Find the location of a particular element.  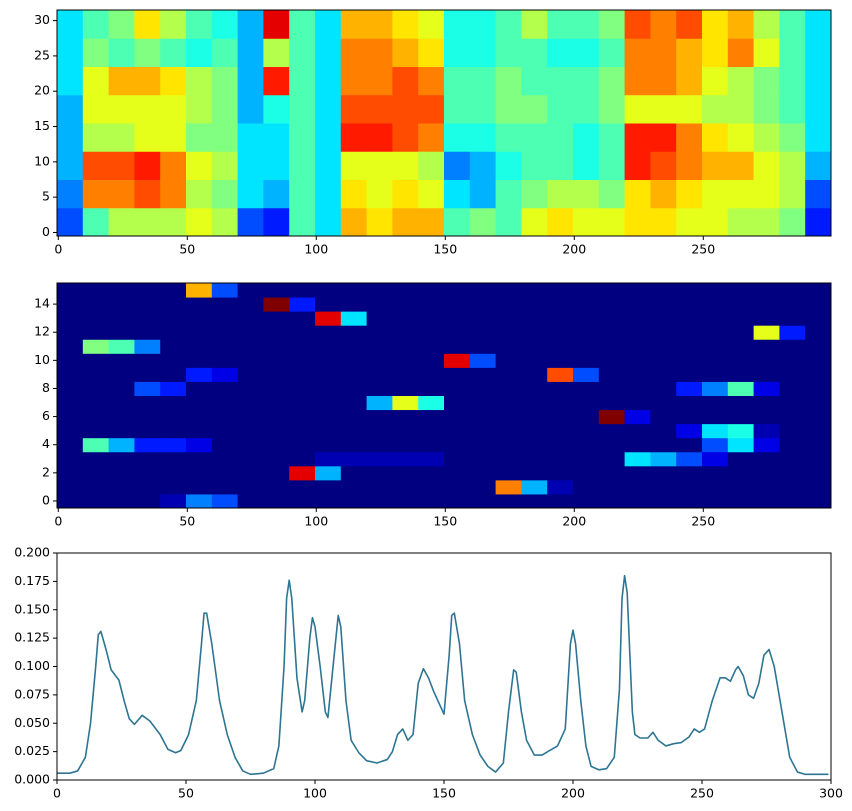

y-tick-label: 6 is located at coordinates (46, 415).